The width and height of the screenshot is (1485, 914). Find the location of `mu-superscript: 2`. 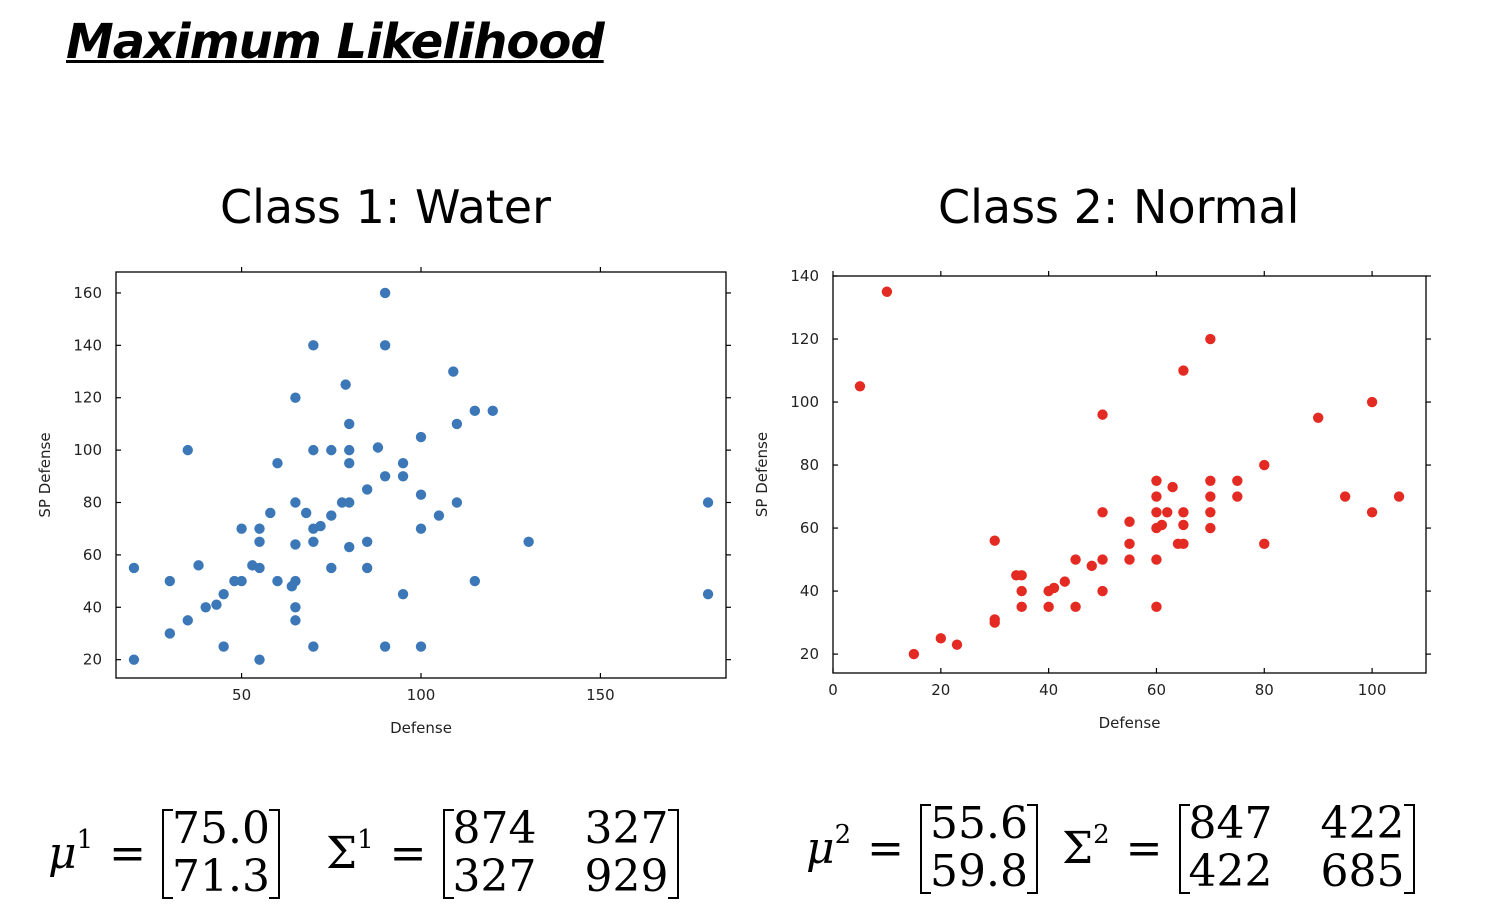

mu-superscript: 2 is located at coordinates (843, 834).